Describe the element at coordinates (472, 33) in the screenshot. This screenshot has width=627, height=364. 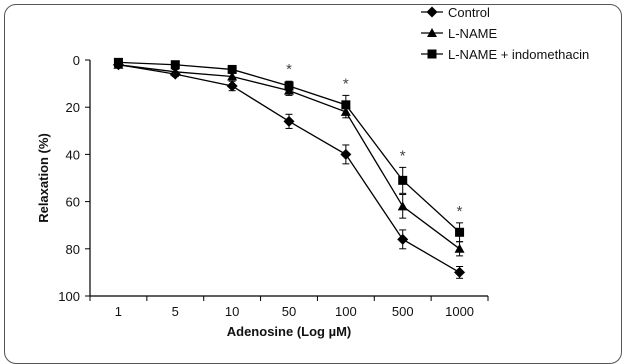
I see `legend-label: L-NAME` at that location.